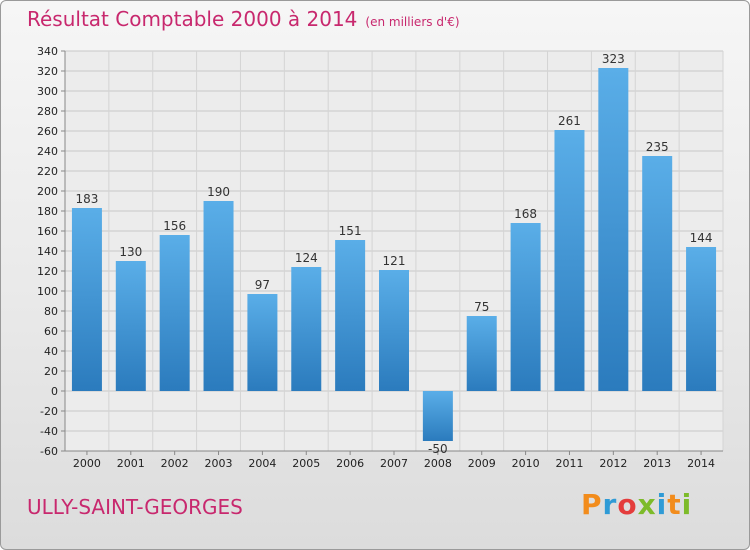 The height and width of the screenshot is (550, 750). I want to click on chart-unit: (en milliers d'€), so click(412, 22).